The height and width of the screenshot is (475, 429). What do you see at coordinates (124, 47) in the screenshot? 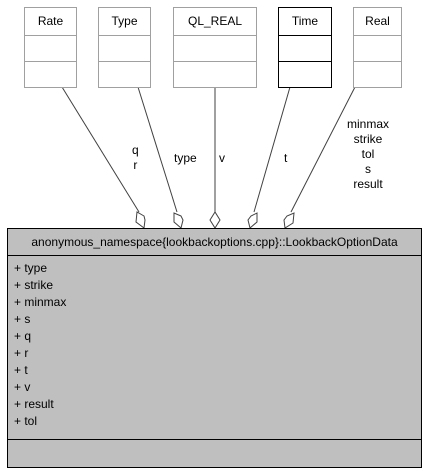
I see `class-type: Type` at bounding box center [124, 47].